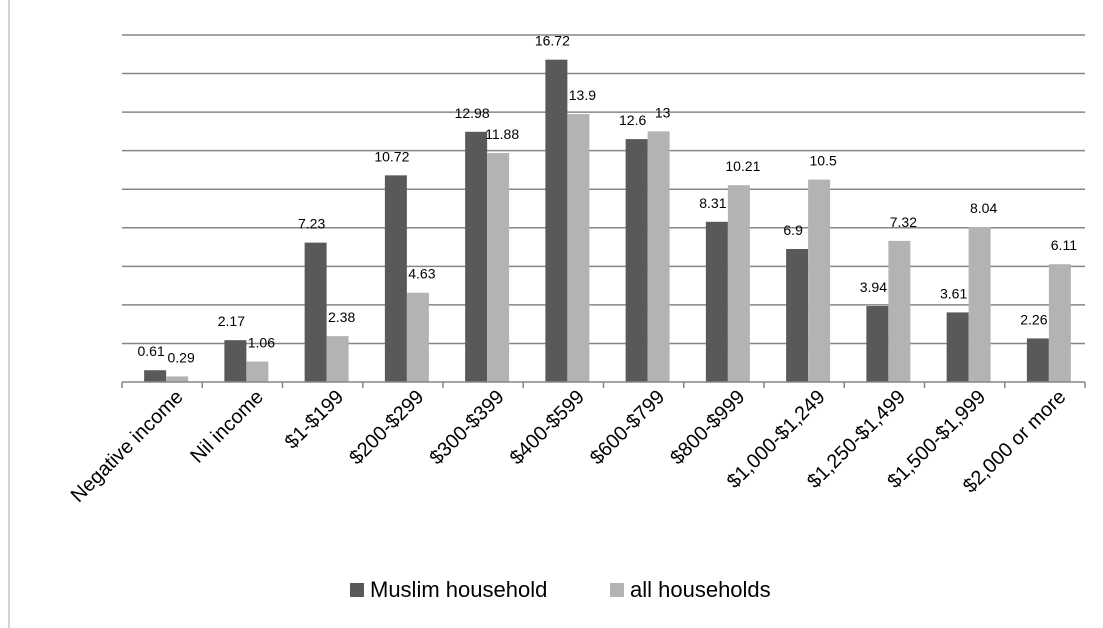 Image resolution: width=1103 pixels, height=628 pixels. What do you see at coordinates (155, 376) in the screenshot?
I see `bar-muslim-household-negative-income` at bounding box center [155, 376].